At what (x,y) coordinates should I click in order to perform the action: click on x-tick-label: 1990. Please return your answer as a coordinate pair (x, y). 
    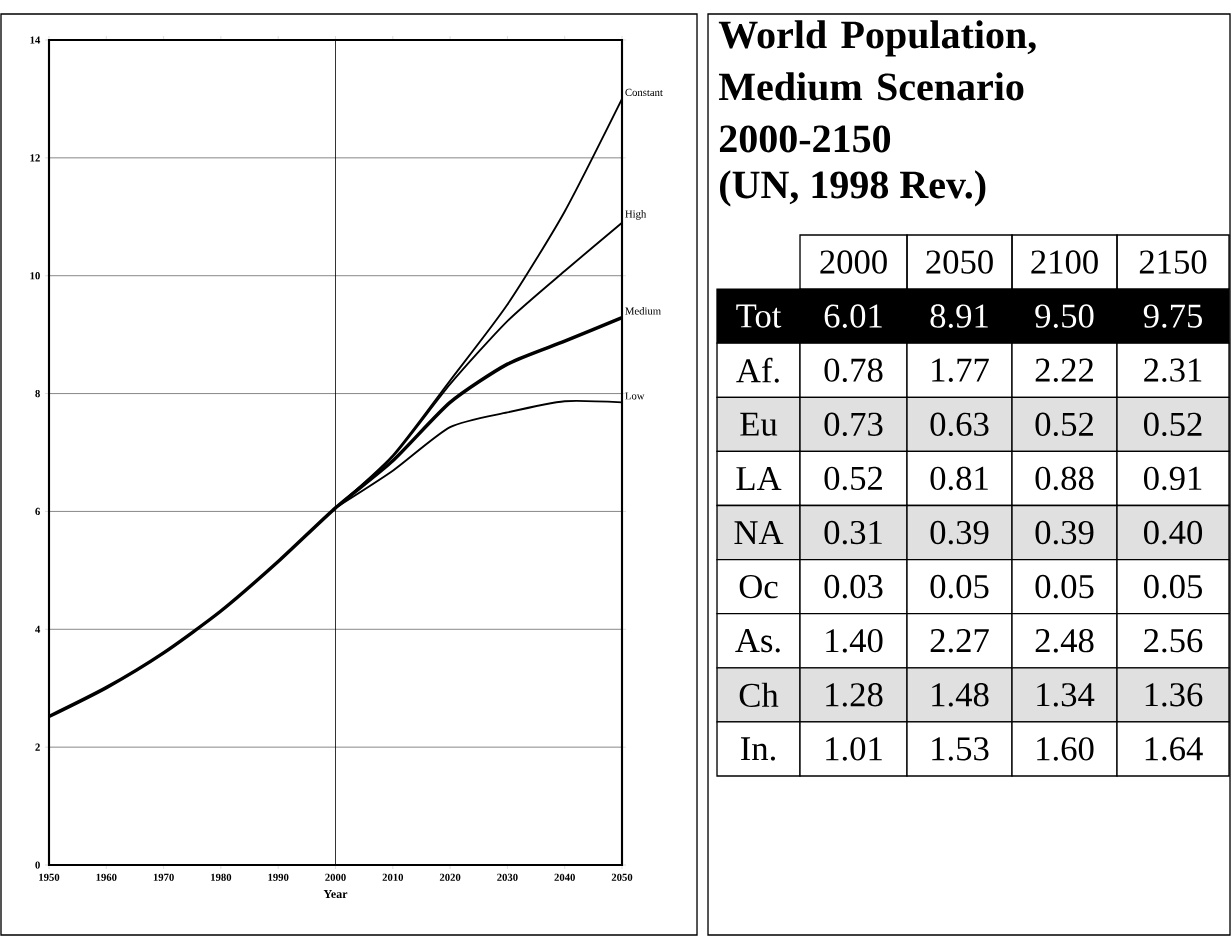
    Looking at the image, I should click on (278, 877).